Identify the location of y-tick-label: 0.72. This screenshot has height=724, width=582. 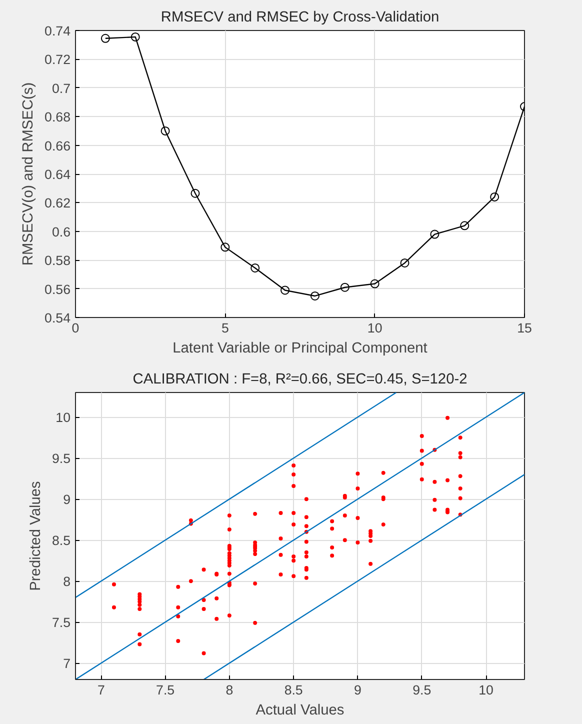
(57, 60).